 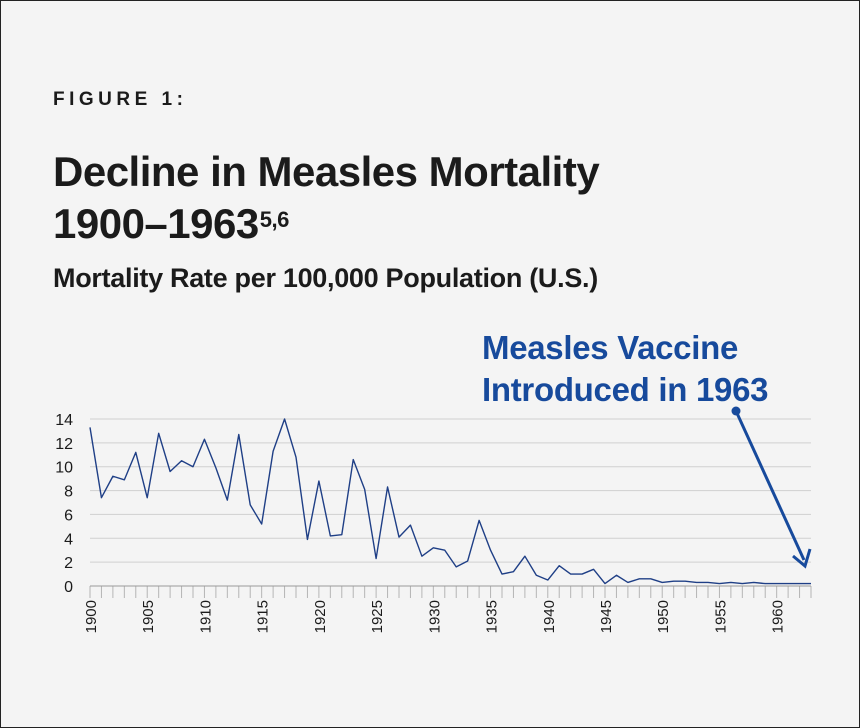 I want to click on y-tick-label: 2, so click(x=68, y=563).